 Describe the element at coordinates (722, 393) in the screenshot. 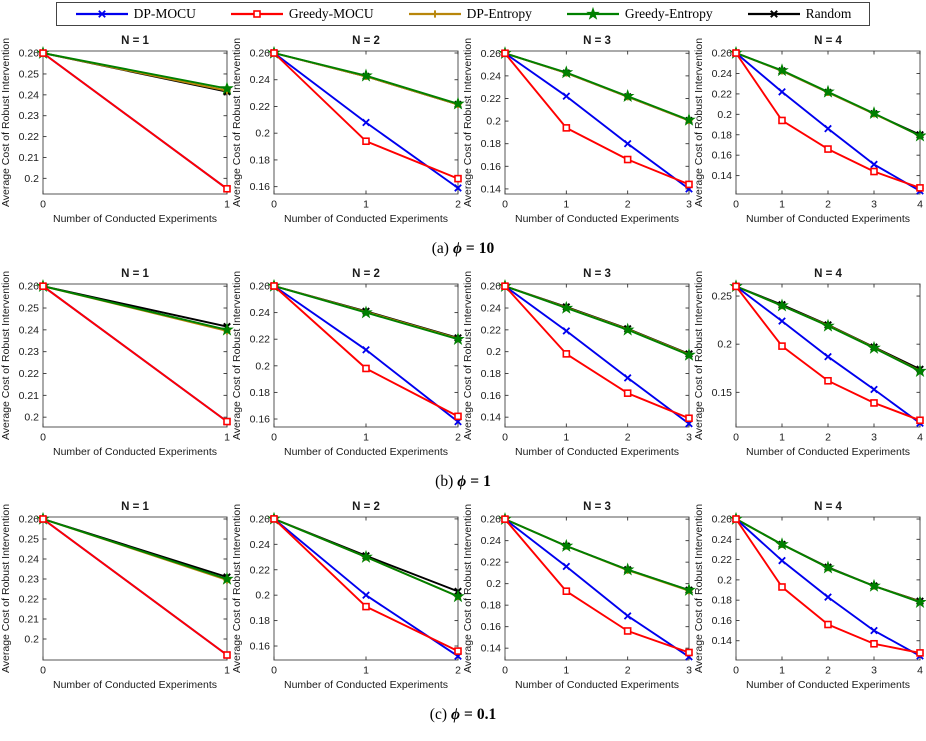

I see `y-tick-label: 0.15` at that location.